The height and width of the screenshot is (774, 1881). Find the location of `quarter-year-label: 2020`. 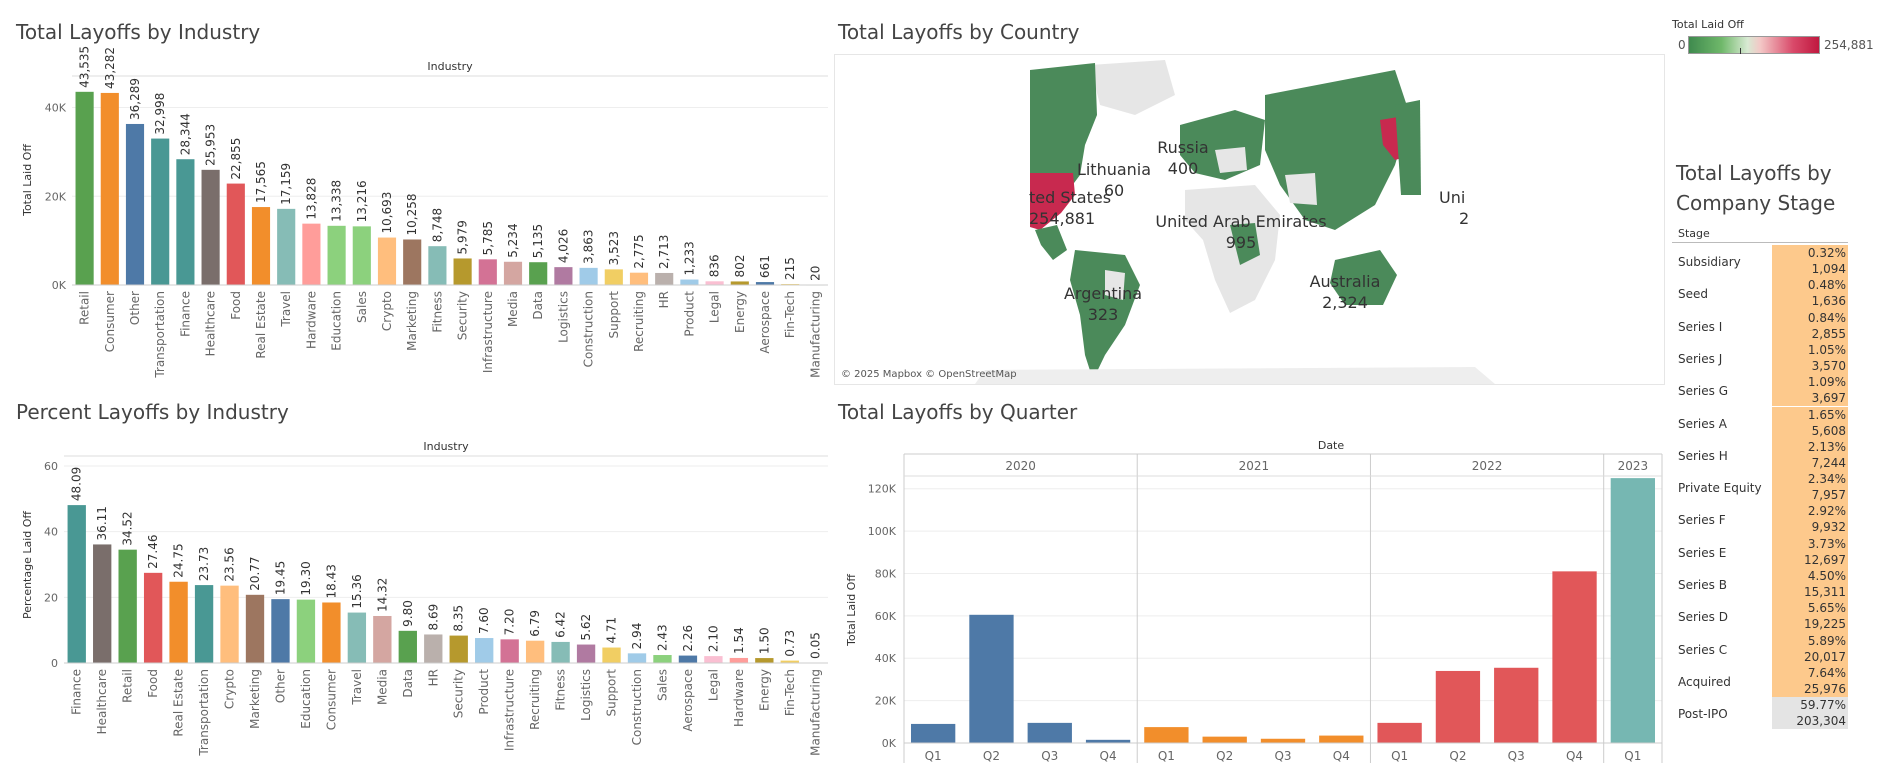

quarter-year-label: 2020 is located at coordinates (1020, 466).